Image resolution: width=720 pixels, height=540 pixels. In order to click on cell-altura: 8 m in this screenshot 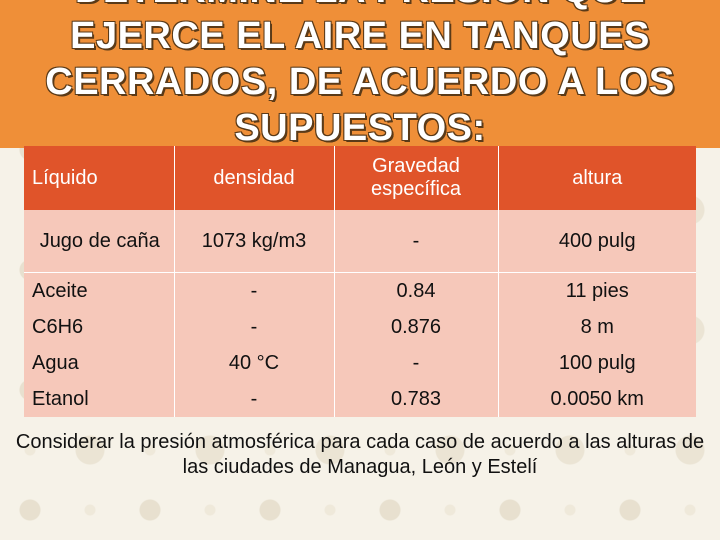, I will do `click(597, 327)`.